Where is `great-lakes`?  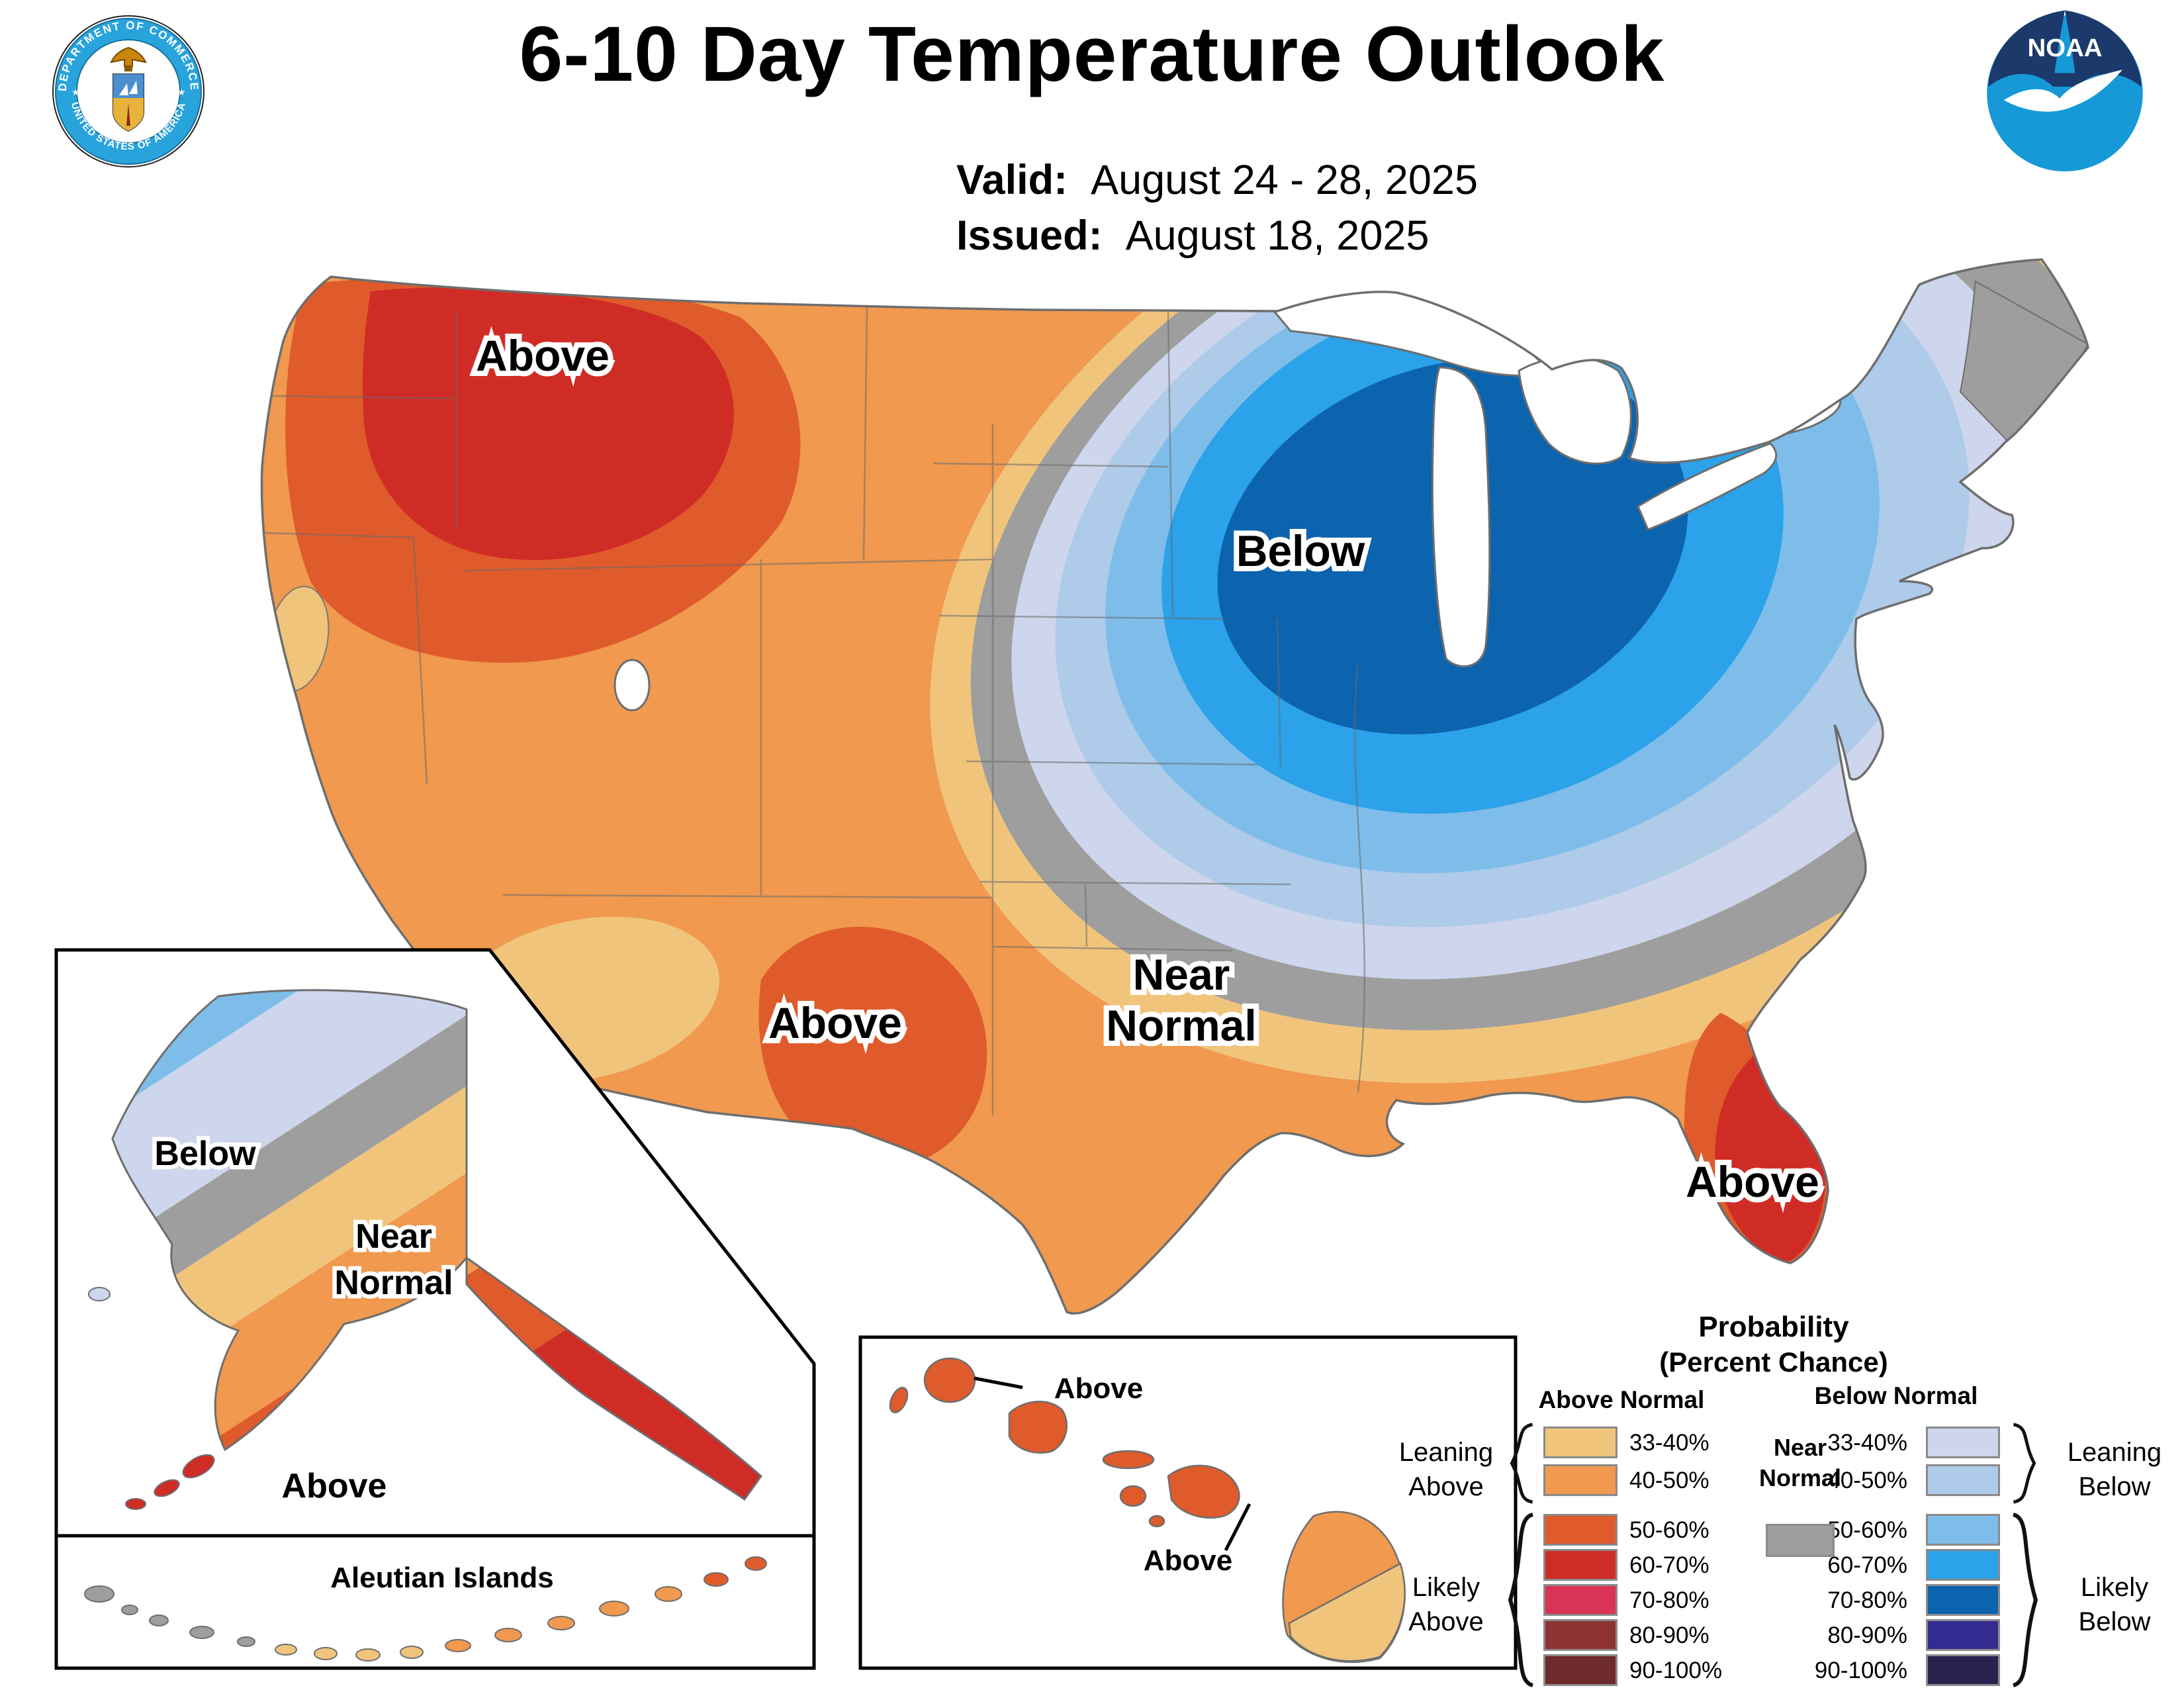 great-lakes is located at coordinates (1228, 497).